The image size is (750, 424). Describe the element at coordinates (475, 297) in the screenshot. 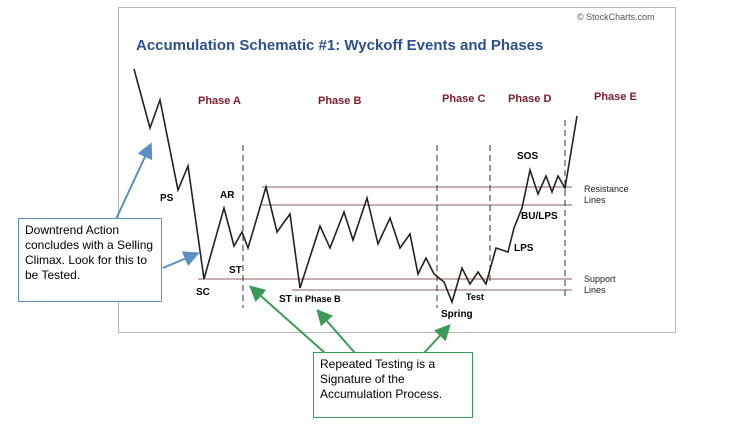

I see `event-test-label: Test` at that location.